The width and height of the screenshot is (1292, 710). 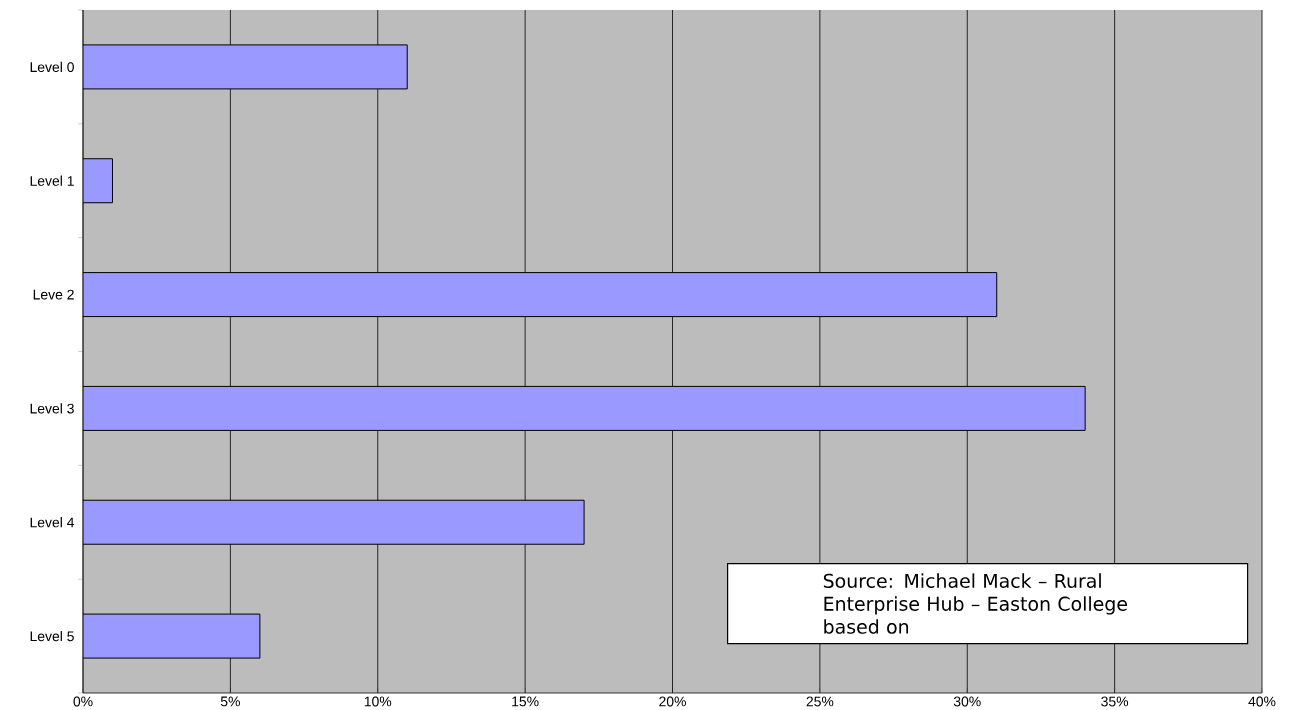 What do you see at coordinates (672, 701) in the screenshot?
I see `x-tick-label: 20%` at bounding box center [672, 701].